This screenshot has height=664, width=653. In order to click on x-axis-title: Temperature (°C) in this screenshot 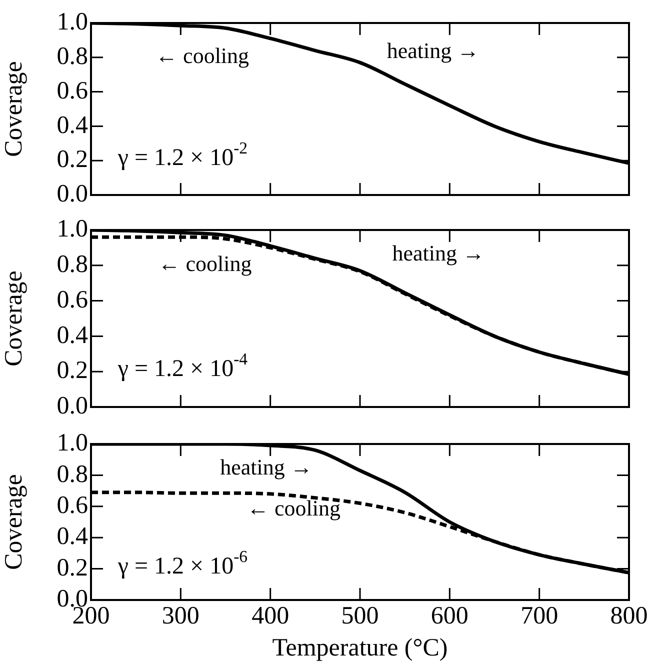, I will do `click(360, 648)`.